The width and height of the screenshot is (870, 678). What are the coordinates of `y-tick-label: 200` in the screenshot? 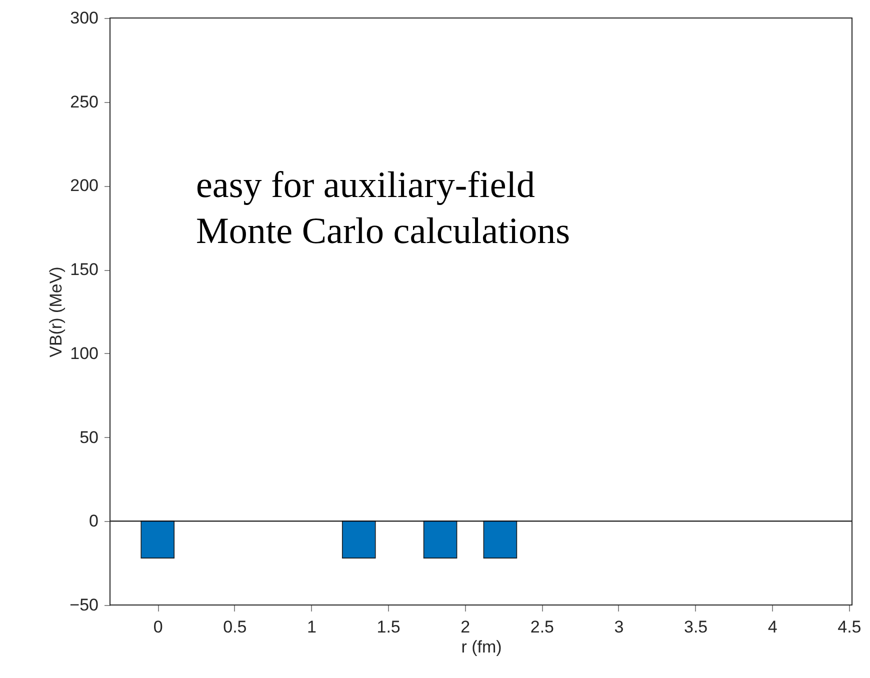 It's located at (84, 186).